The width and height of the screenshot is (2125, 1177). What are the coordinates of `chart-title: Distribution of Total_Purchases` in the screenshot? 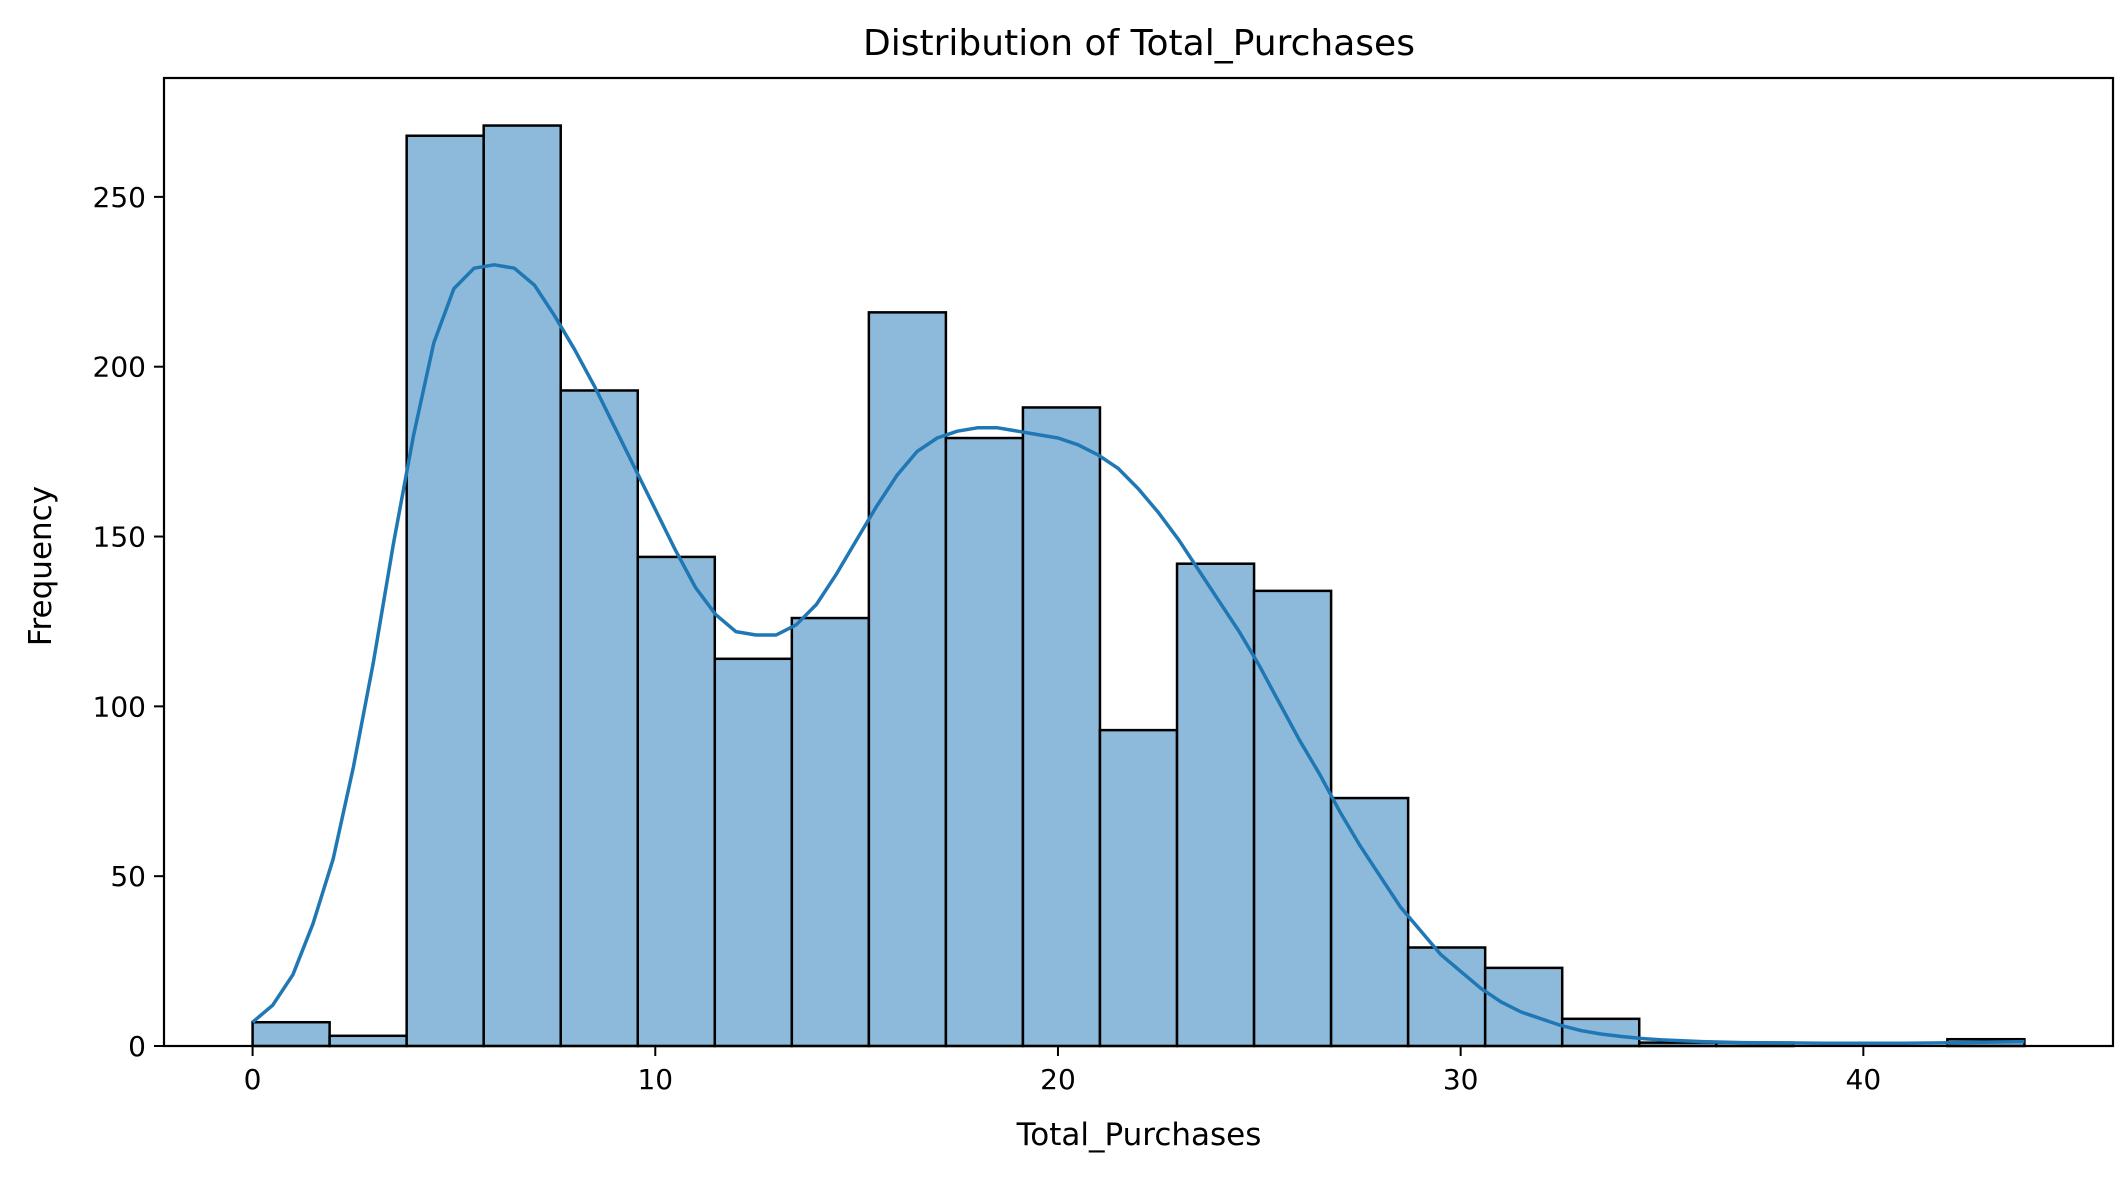 It's located at (1139, 43).